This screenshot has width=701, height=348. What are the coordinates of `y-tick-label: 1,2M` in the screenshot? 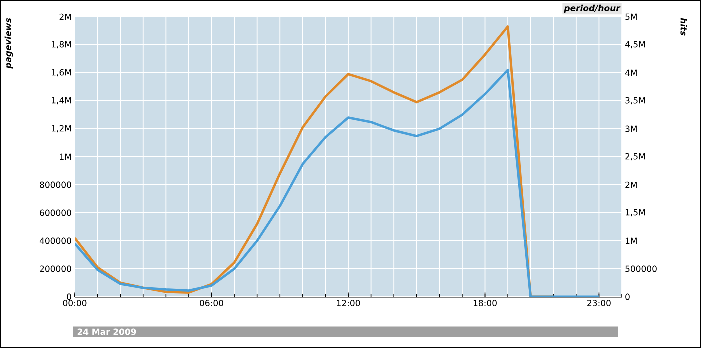 It's located at (62, 129).